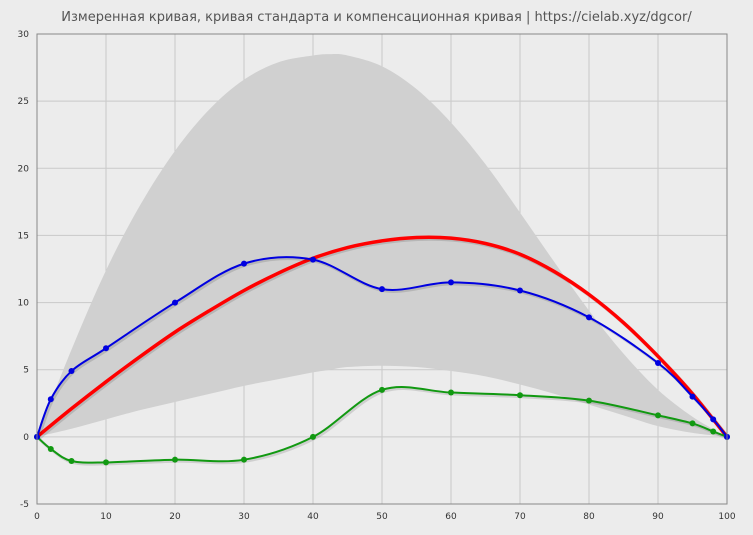 This screenshot has height=535, width=753. I want to click on x-tick-label: 0, so click(37, 517).